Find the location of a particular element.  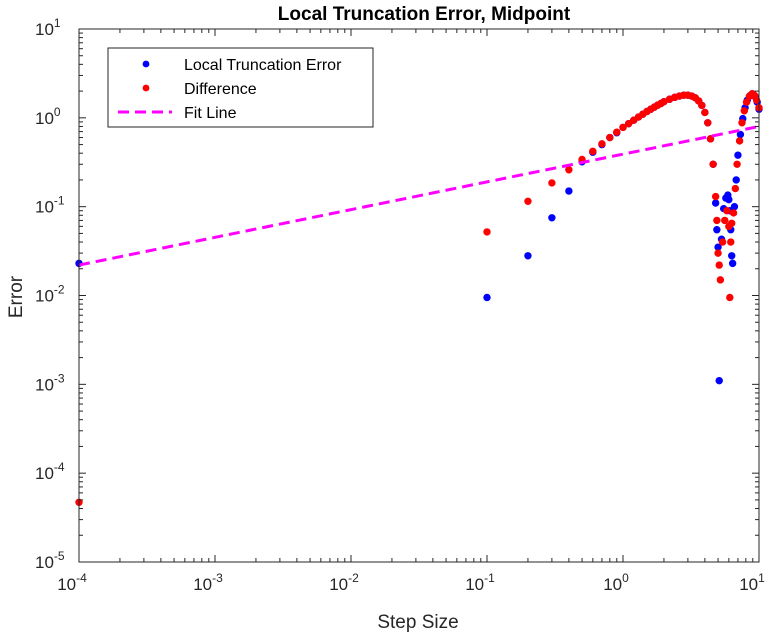

y-tick-exponent: -2 is located at coordinates (59, 290).